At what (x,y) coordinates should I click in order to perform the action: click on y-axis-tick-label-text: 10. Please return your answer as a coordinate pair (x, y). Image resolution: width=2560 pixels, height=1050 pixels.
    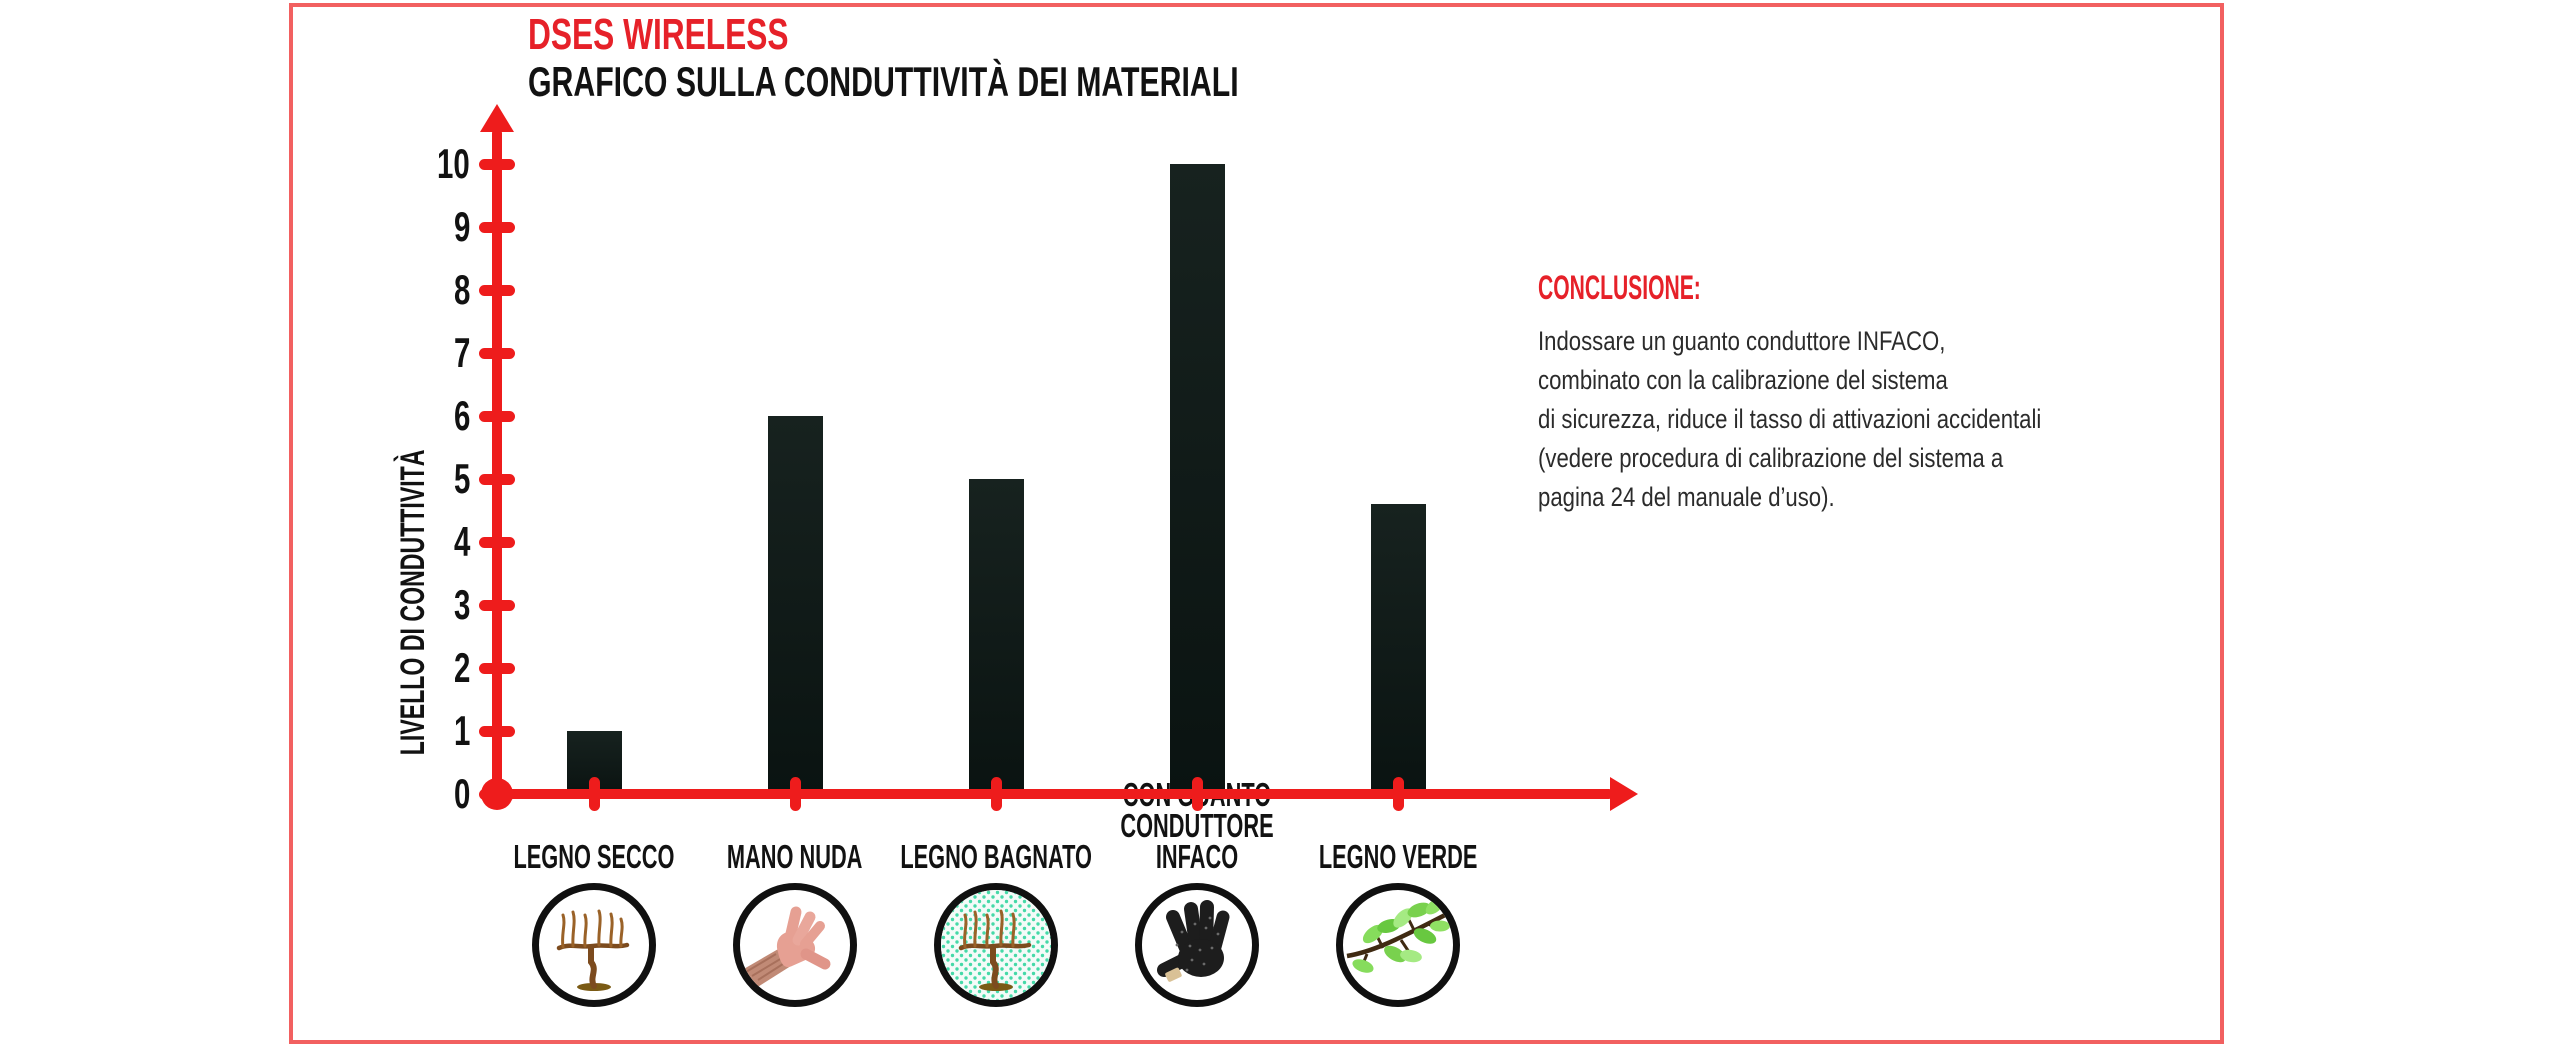
    Looking at the image, I should click on (453, 163).